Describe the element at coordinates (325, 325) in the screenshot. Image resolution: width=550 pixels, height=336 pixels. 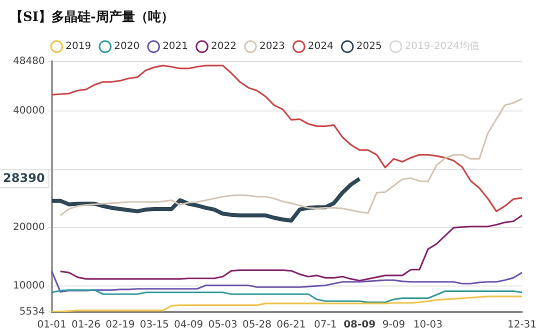
I see `x-tick-label: 07-1` at that location.